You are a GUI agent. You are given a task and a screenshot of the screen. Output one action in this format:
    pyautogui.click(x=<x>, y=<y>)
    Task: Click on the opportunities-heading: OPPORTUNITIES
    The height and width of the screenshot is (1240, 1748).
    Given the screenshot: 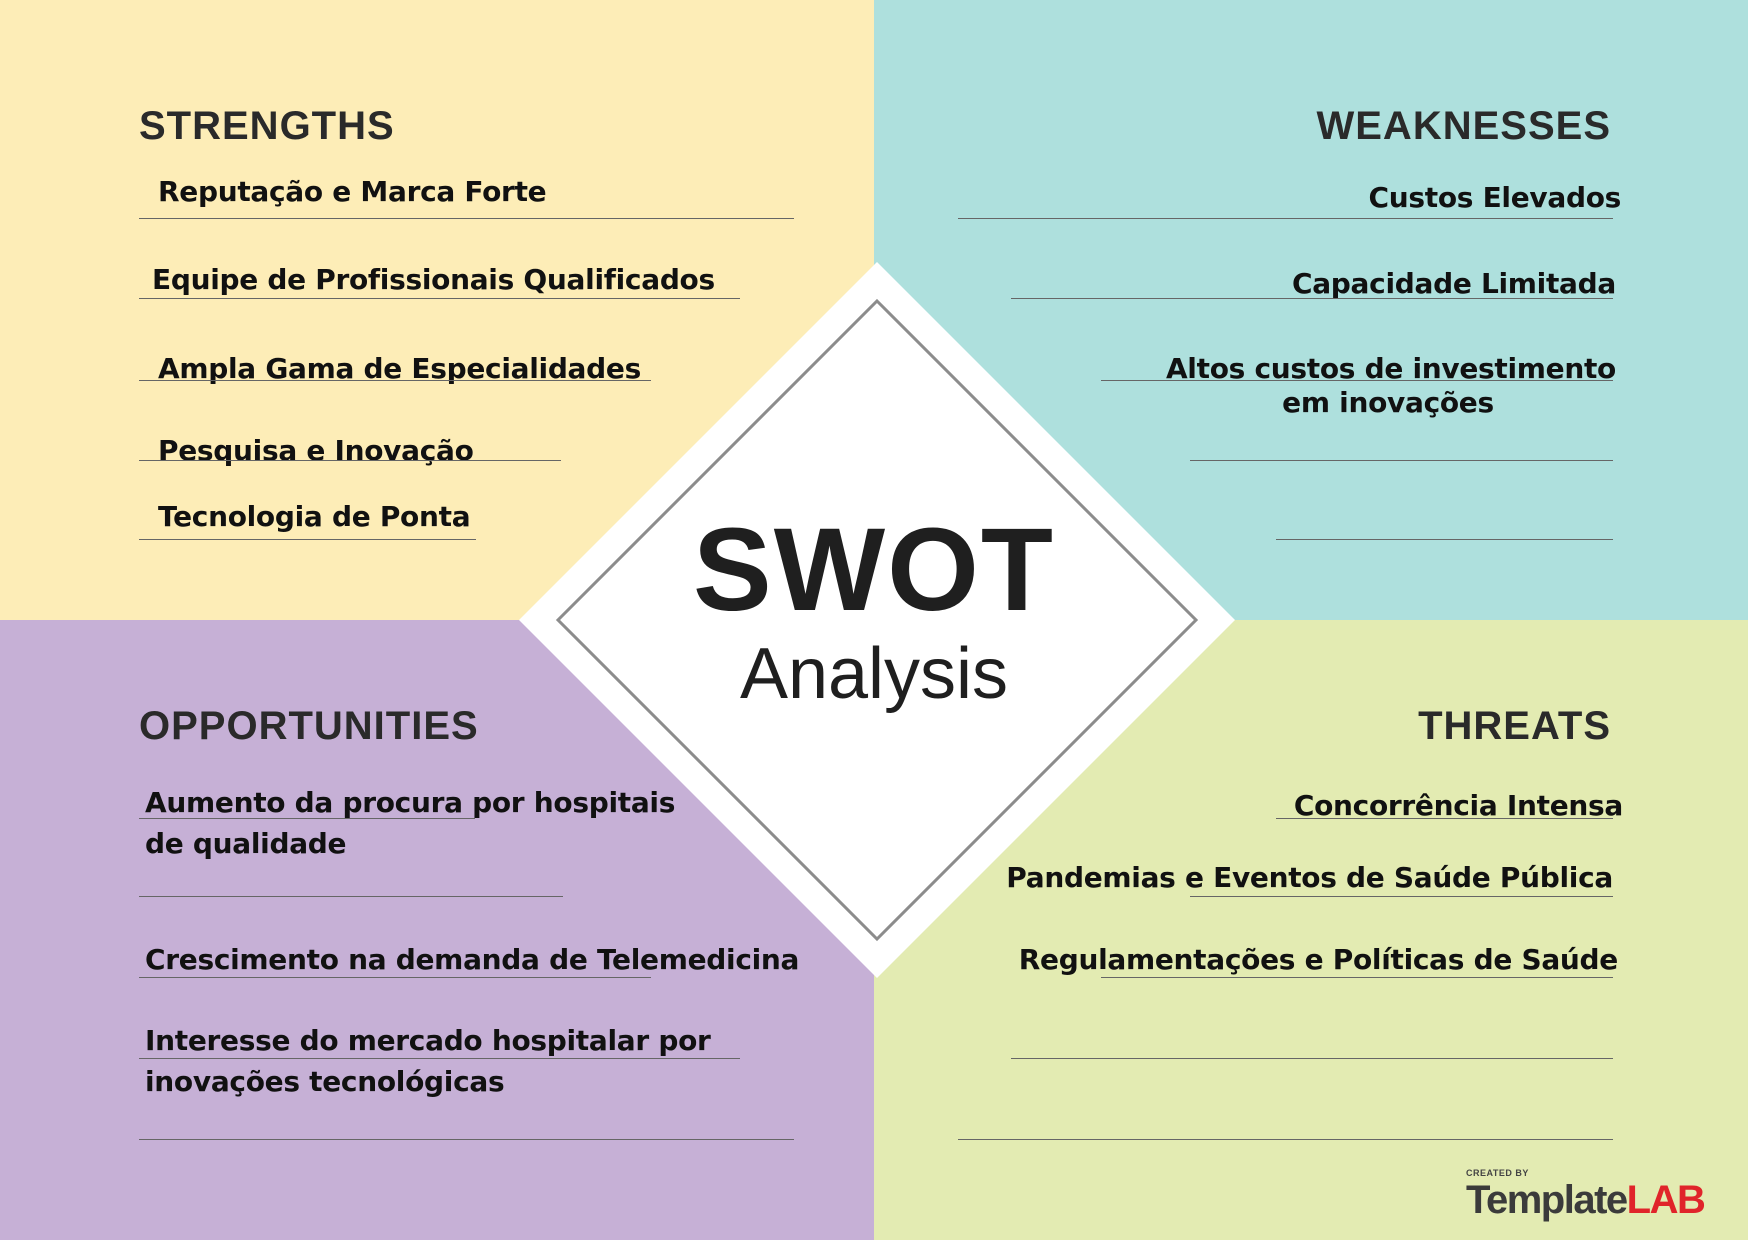 What is the action you would take?
    pyautogui.click(x=309, y=726)
    